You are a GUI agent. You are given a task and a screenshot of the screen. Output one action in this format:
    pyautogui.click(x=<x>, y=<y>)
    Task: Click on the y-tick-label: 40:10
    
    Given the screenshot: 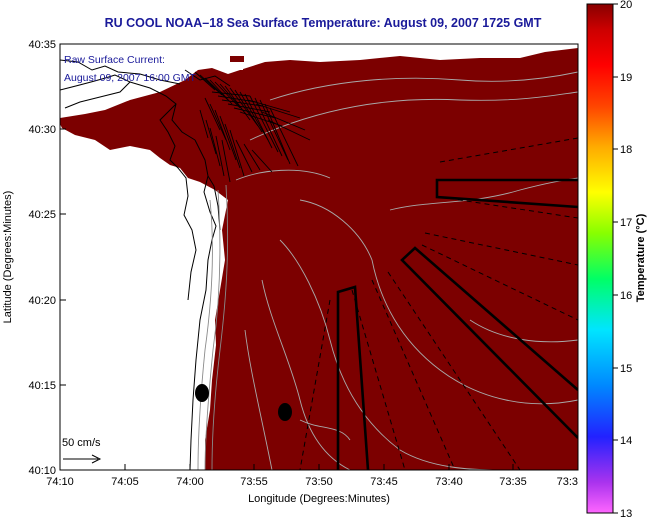 What is the action you would take?
    pyautogui.click(x=42, y=471)
    